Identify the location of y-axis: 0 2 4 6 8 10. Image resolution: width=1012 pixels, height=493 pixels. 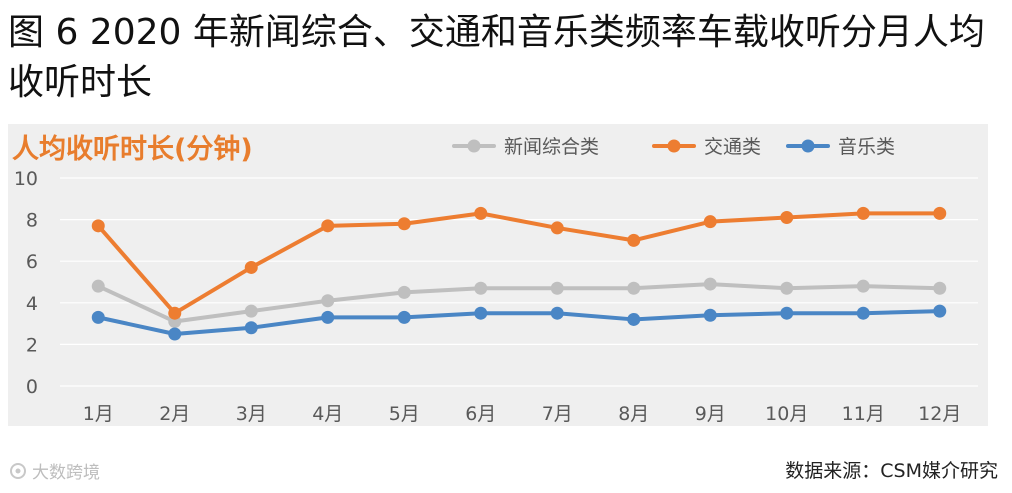
(26, 283).